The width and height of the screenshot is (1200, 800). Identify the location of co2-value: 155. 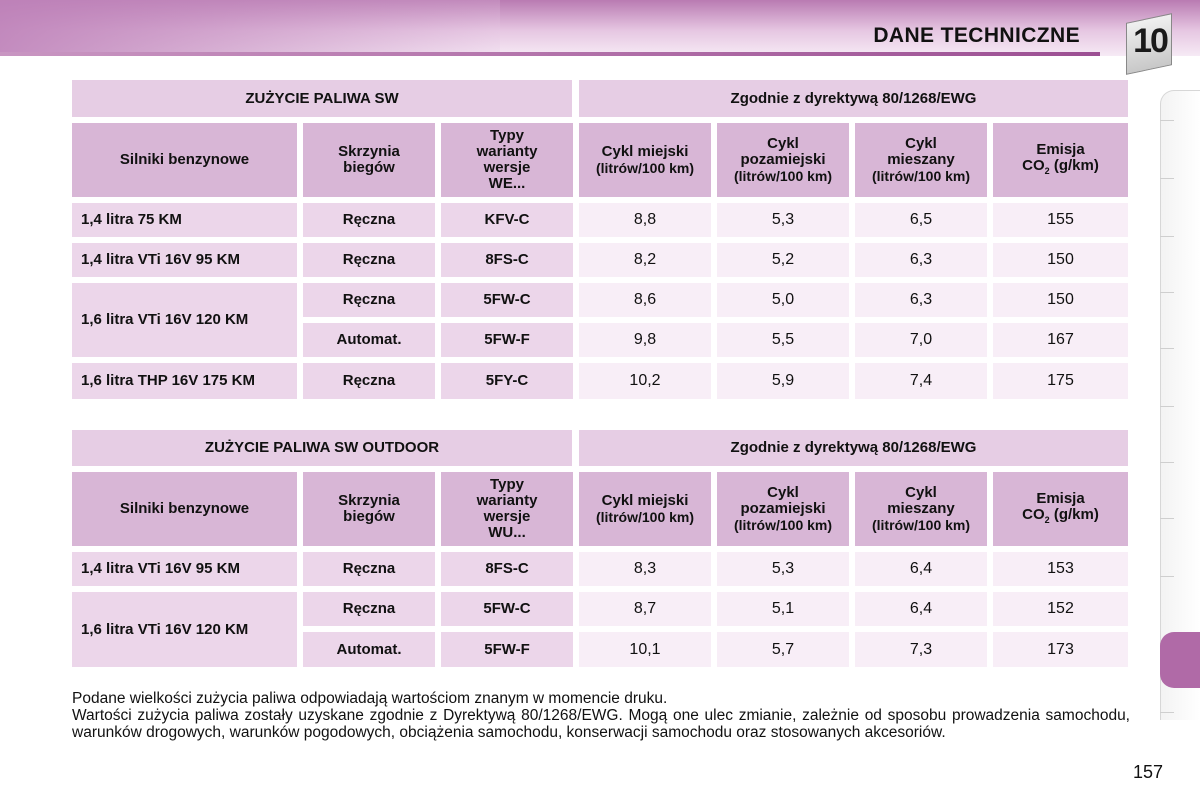
(1060, 220).